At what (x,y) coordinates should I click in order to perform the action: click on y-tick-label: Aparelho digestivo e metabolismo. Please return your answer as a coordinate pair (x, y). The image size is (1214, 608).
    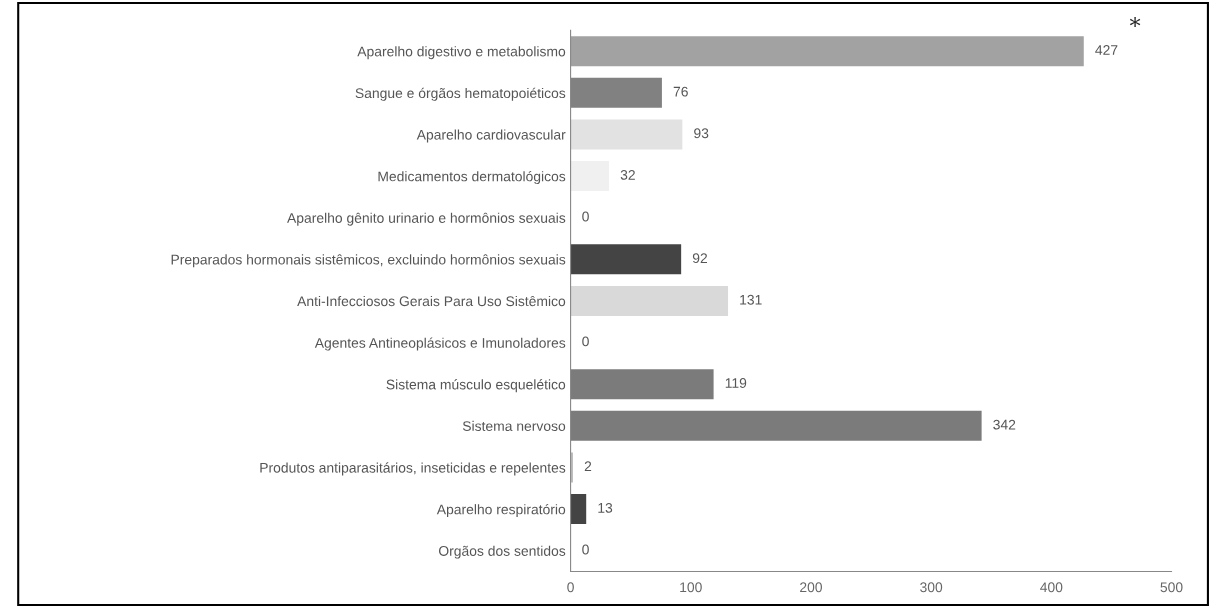
    Looking at the image, I should click on (461, 53).